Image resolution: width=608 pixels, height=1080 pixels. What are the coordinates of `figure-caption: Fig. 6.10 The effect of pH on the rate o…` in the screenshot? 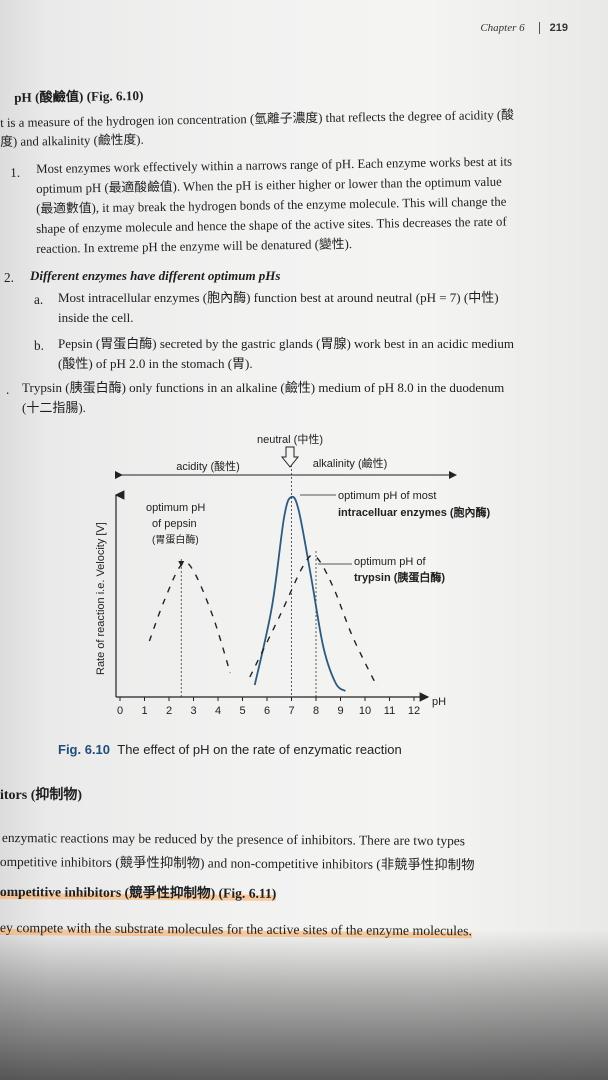 It's located at (230, 749).